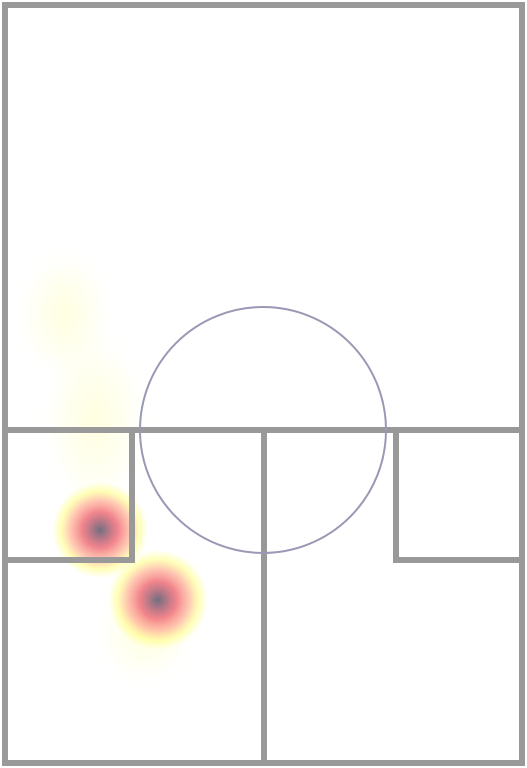 Image resolution: width=527 pixels, height=768 pixels. Describe the element at coordinates (95, 420) in the screenshot. I see `heat-spot-trail-glow` at that location.